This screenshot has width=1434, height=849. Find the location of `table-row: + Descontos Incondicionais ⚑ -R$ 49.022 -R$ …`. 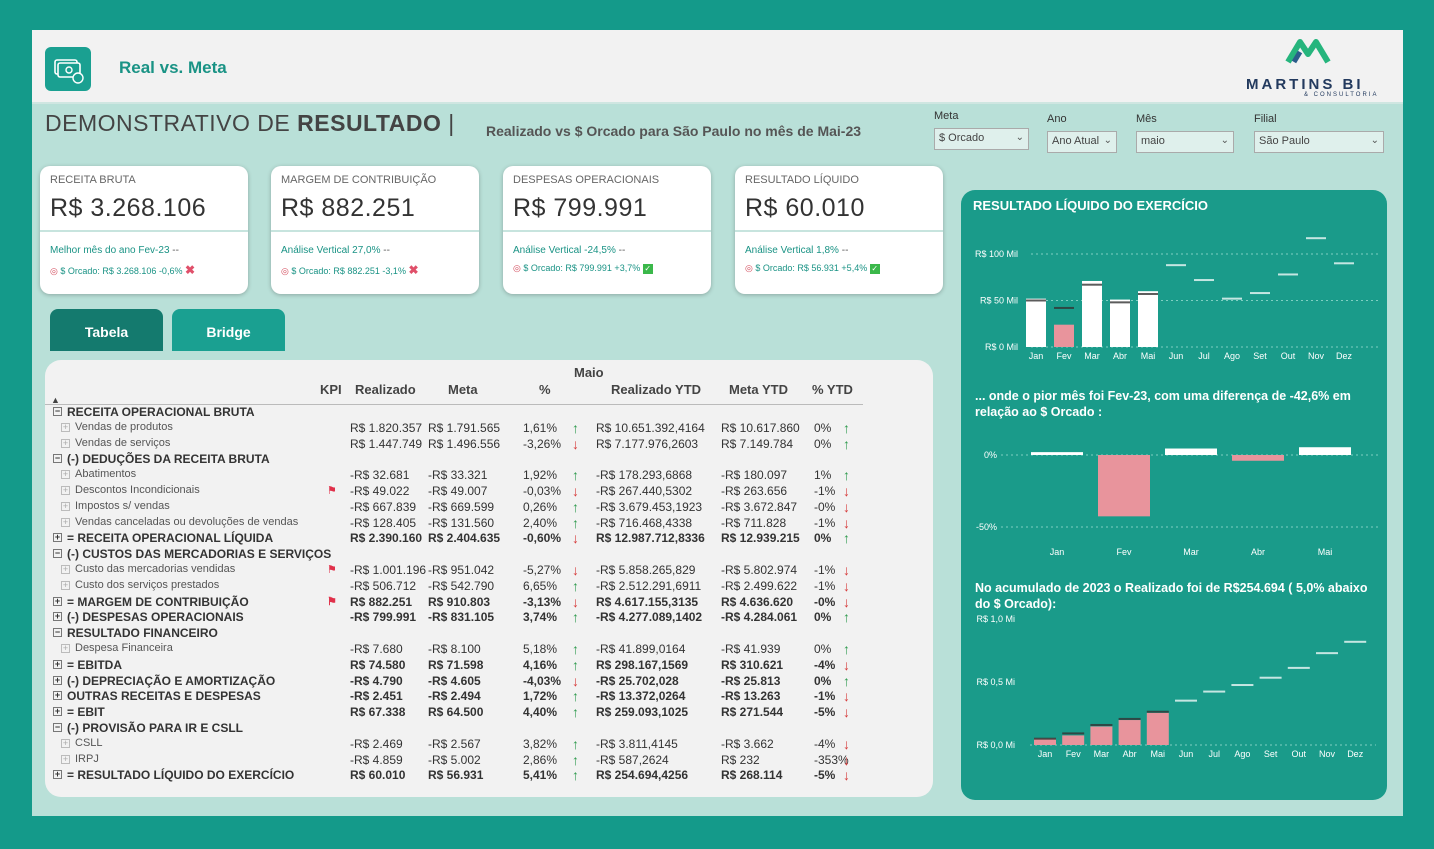

table-row: + Descontos Incondicionais ⚑ -R$ 49.022 -R$ … is located at coordinates (480, 491).